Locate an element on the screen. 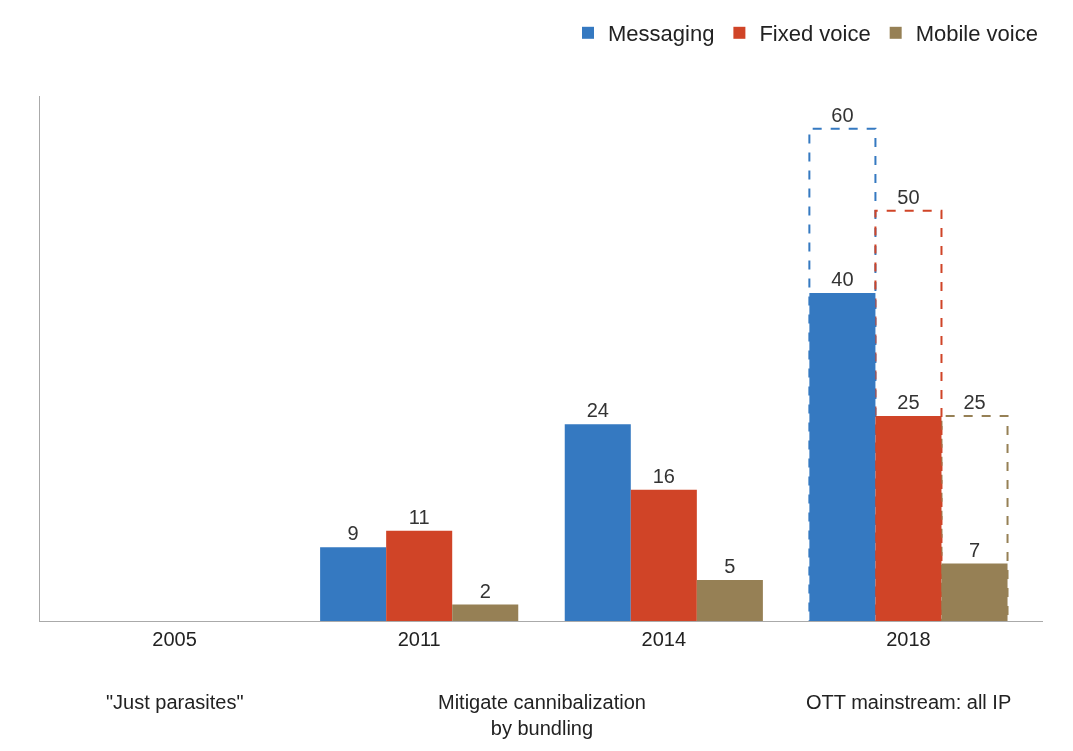 The image size is (1073, 751). data-label: 16 is located at coordinates (663, 475).